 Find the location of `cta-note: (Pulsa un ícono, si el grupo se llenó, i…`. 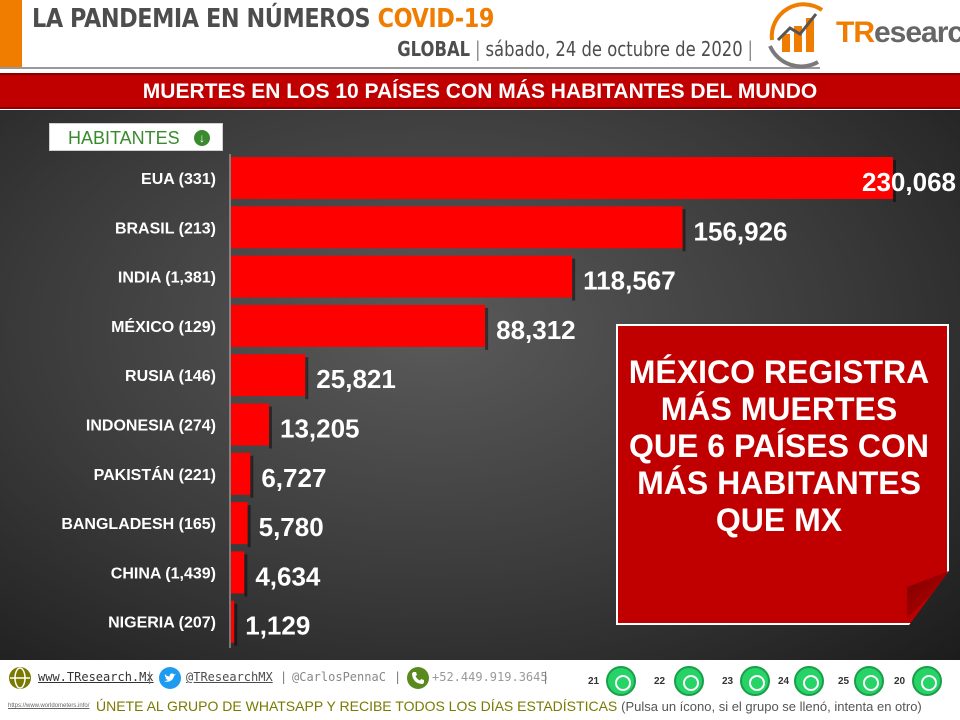

cta-note: (Pulsa un ícono, si el grupo se llenó, i… is located at coordinates (771, 706).